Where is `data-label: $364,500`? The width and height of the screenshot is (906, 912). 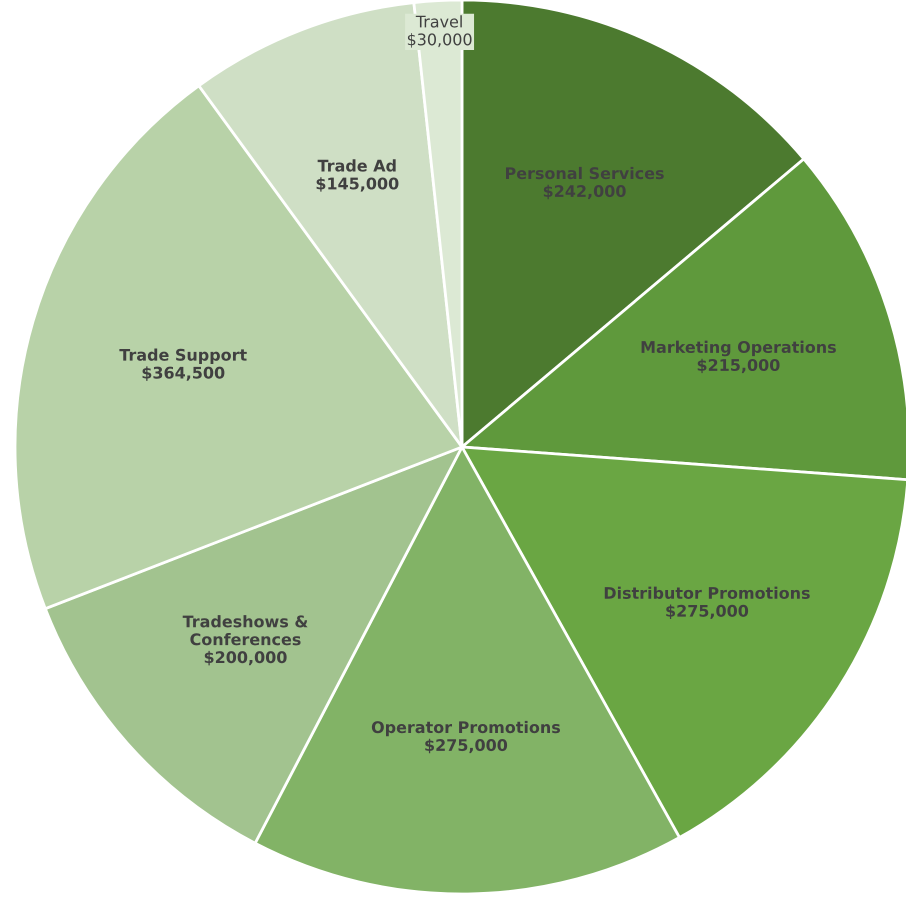 data-label: $364,500 is located at coordinates (183, 373).